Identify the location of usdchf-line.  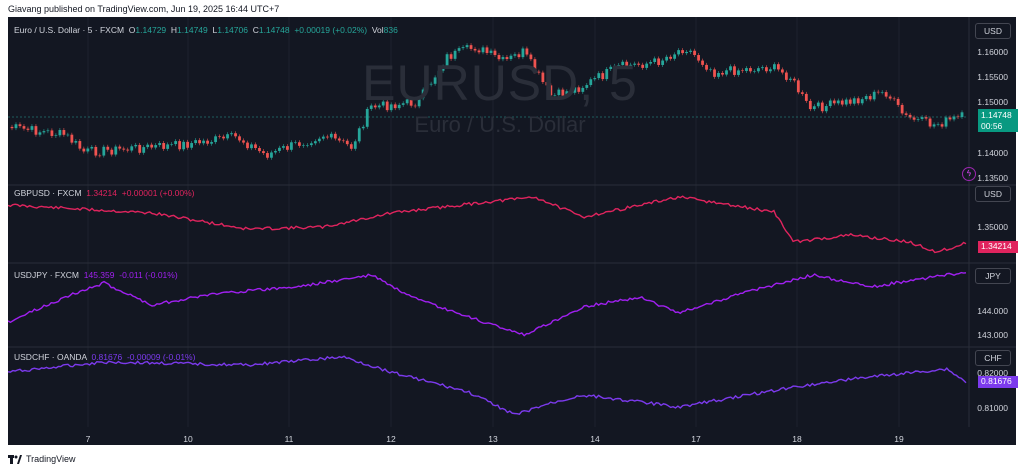
(487, 385).